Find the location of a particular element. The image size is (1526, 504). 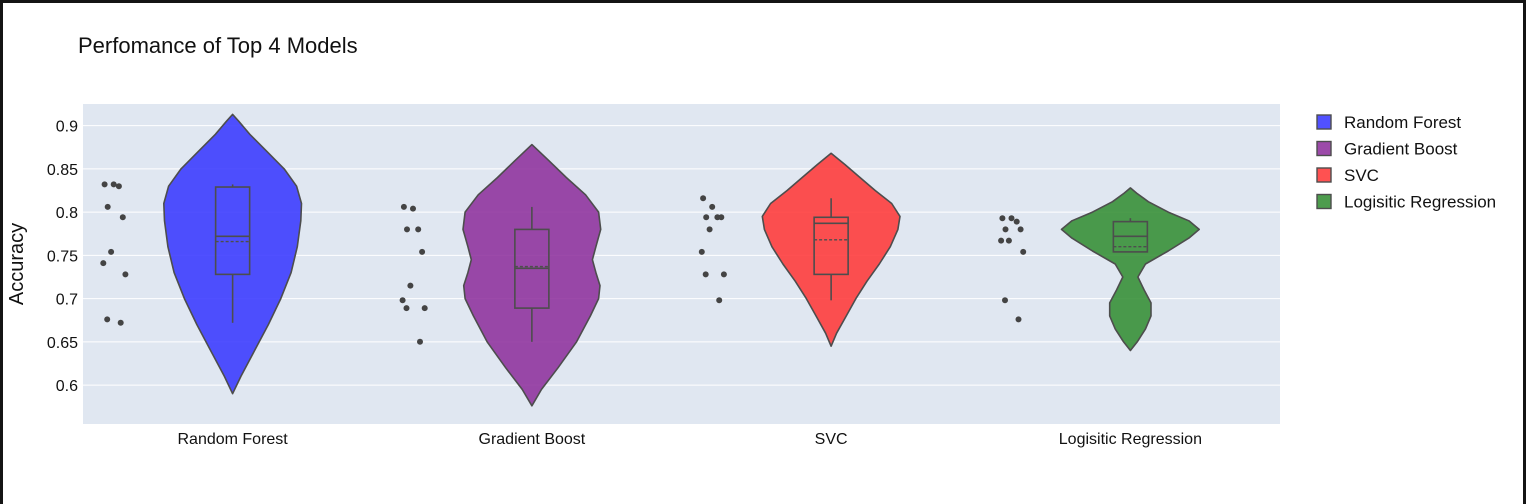

x-tick-label: Logisitic Regression is located at coordinates (1130, 439).